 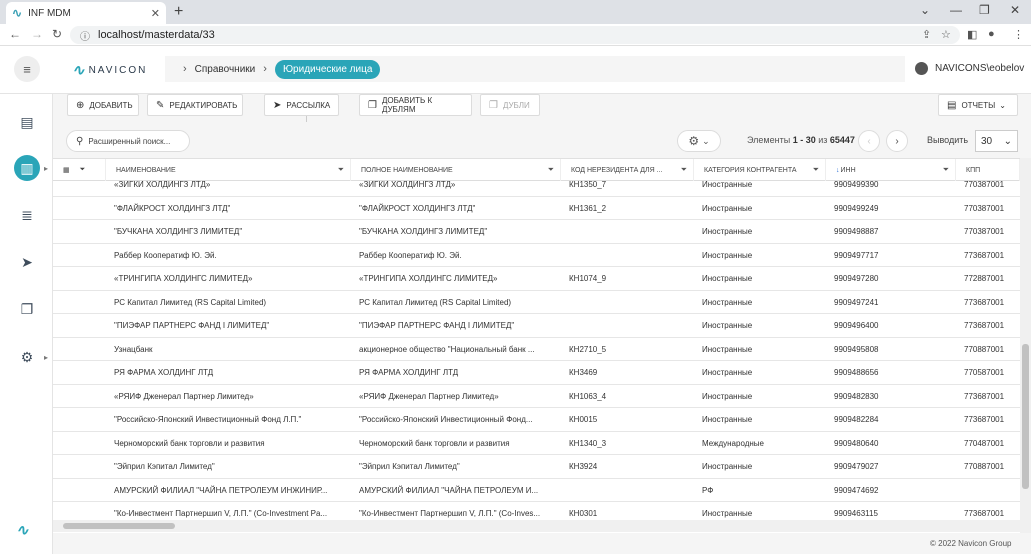 What do you see at coordinates (699, 141) in the screenshot?
I see `settings-button: ⚙ ⌄` at bounding box center [699, 141].